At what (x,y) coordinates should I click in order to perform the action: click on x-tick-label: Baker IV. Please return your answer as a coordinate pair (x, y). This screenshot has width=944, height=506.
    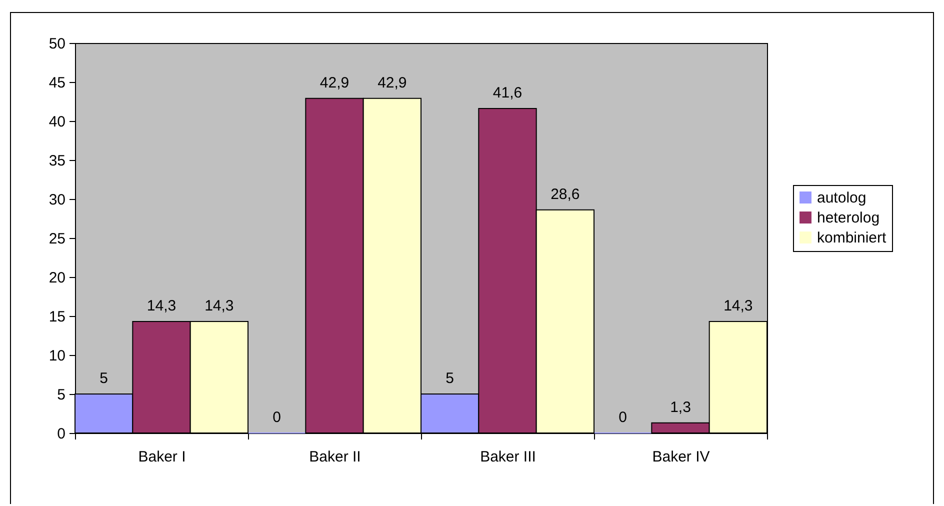
    Looking at the image, I should click on (681, 457).